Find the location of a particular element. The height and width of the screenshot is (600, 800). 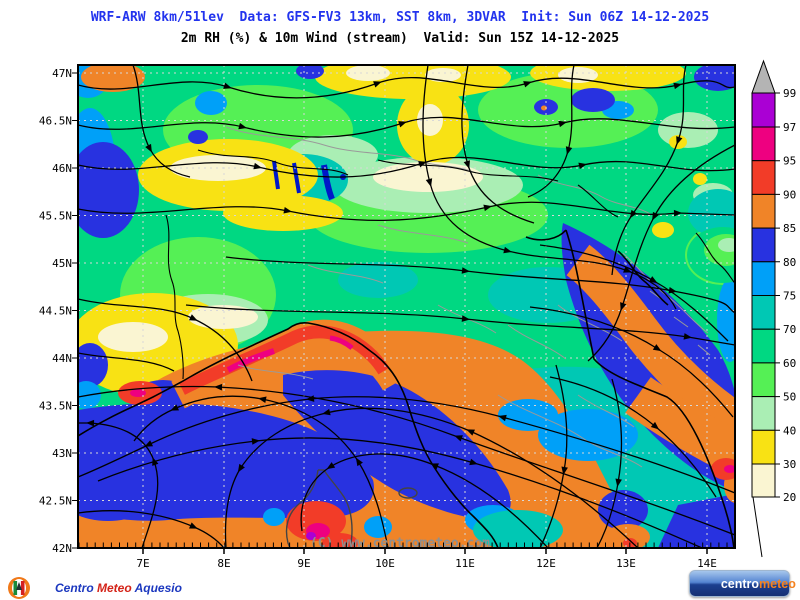

lat-label: 43.5N is located at coordinates (55, 406).